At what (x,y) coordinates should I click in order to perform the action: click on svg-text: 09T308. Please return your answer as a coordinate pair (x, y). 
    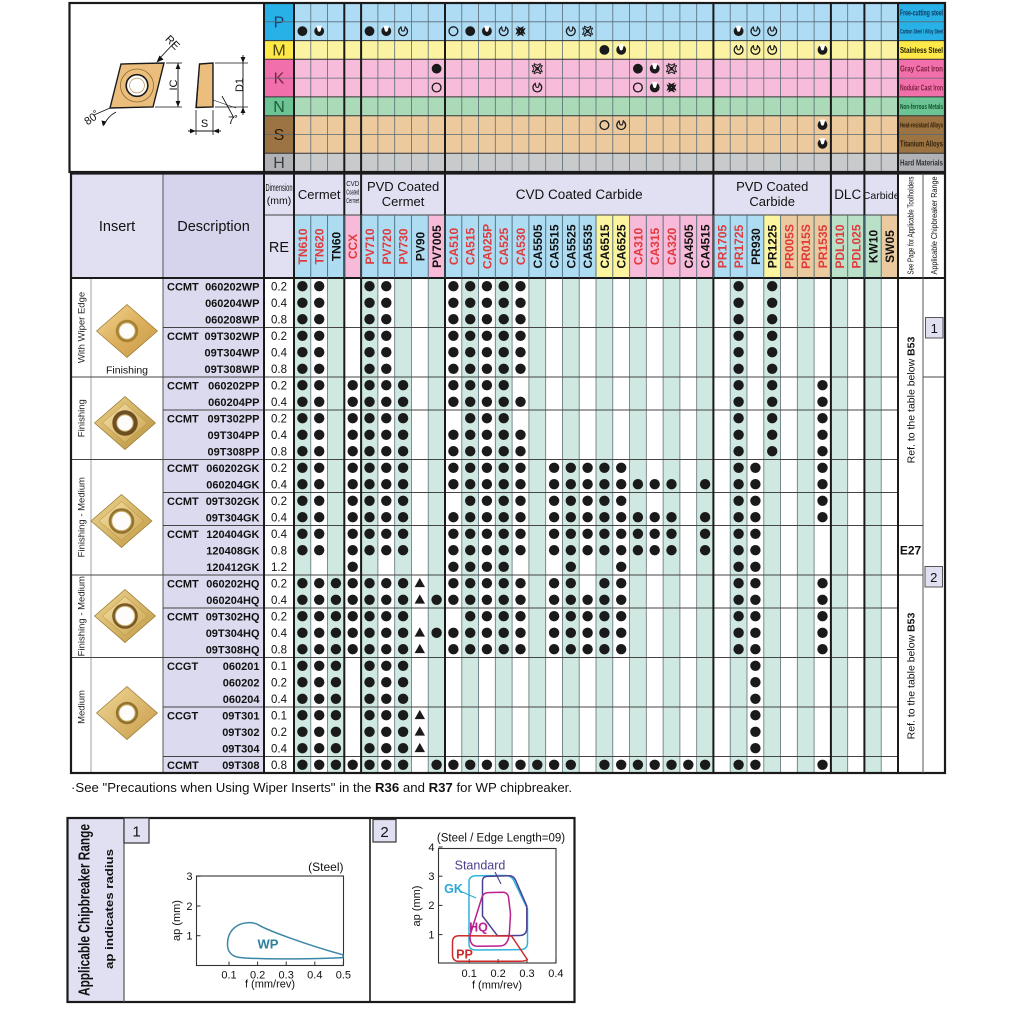
    Looking at the image, I should click on (240, 766).